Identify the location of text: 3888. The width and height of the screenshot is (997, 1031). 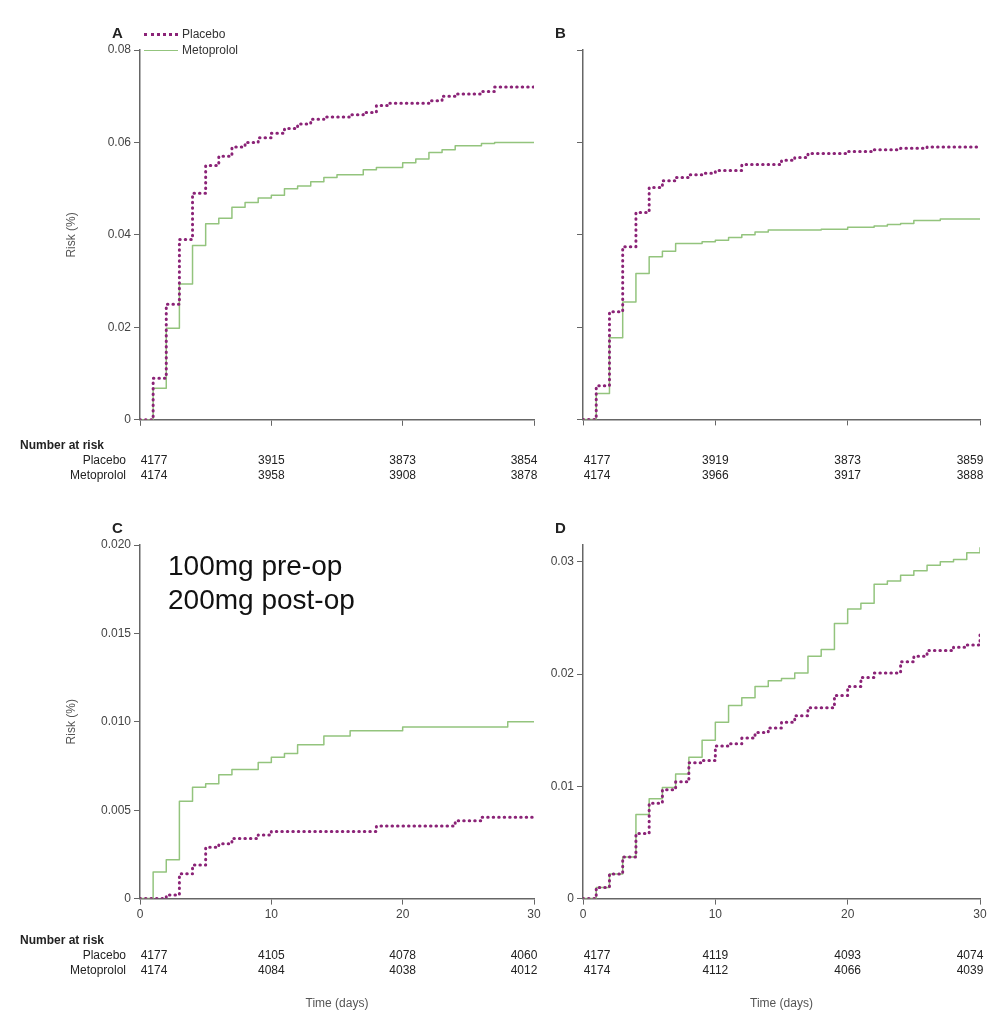
(970, 475).